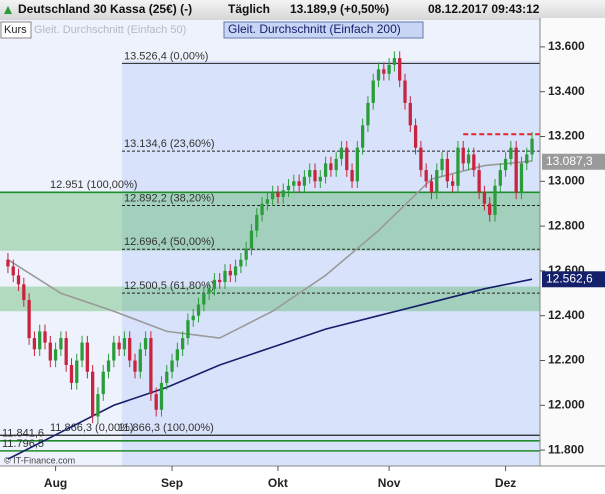 The width and height of the screenshot is (605, 494). I want to click on x-tick-label: Aug, so click(55, 483).